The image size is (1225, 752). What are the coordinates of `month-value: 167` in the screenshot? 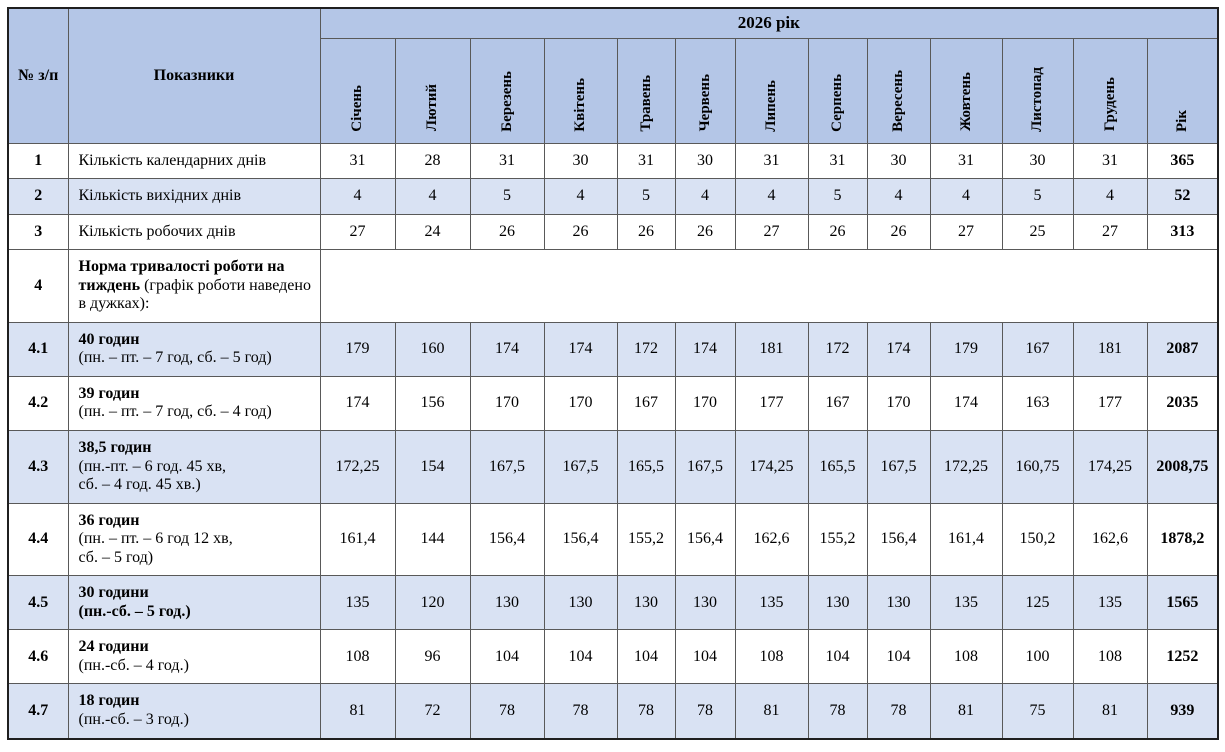 It's located at (646, 403).